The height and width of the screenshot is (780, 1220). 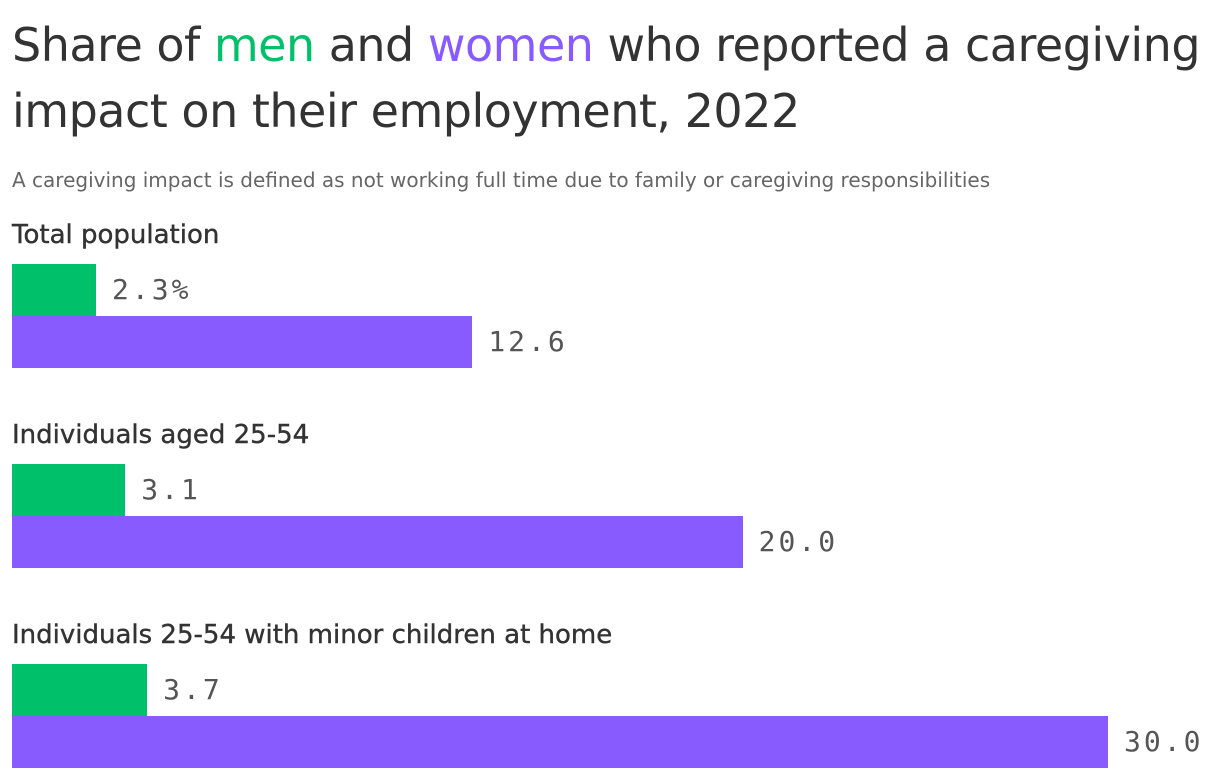 I want to click on value-label-men-individuals-25-54-with-minor-children-at-home: 3.7, so click(x=193, y=689).